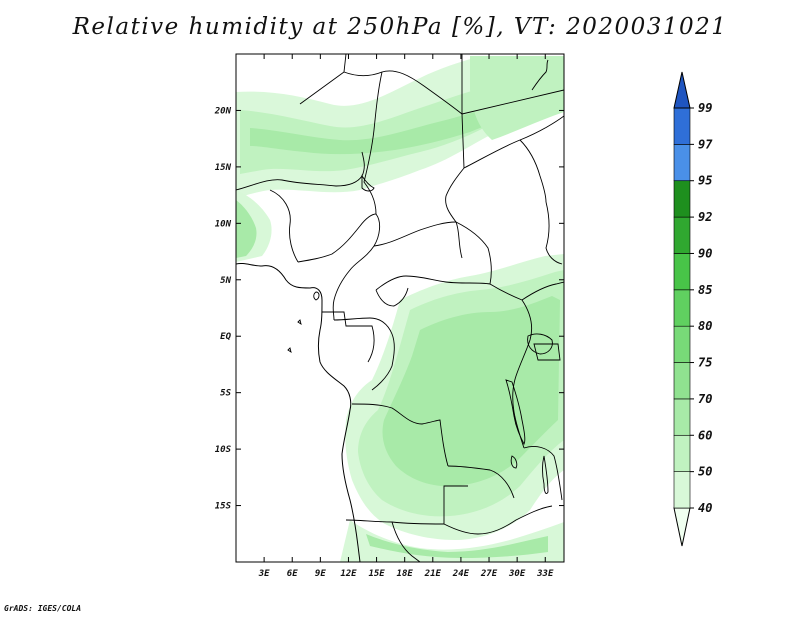 This screenshot has height=618, width=800. I want to click on lon-tick-label: 15E, so click(376, 574).